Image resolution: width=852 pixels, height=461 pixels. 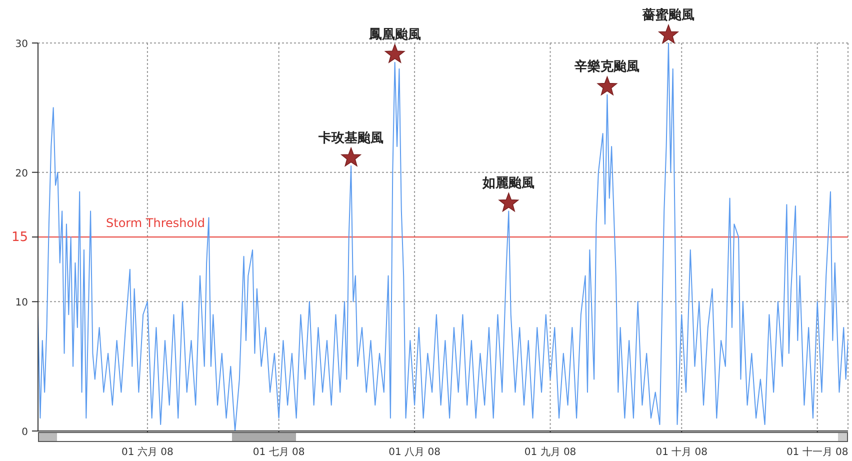 I want to click on y-tick-label: 20, so click(x=21, y=174).